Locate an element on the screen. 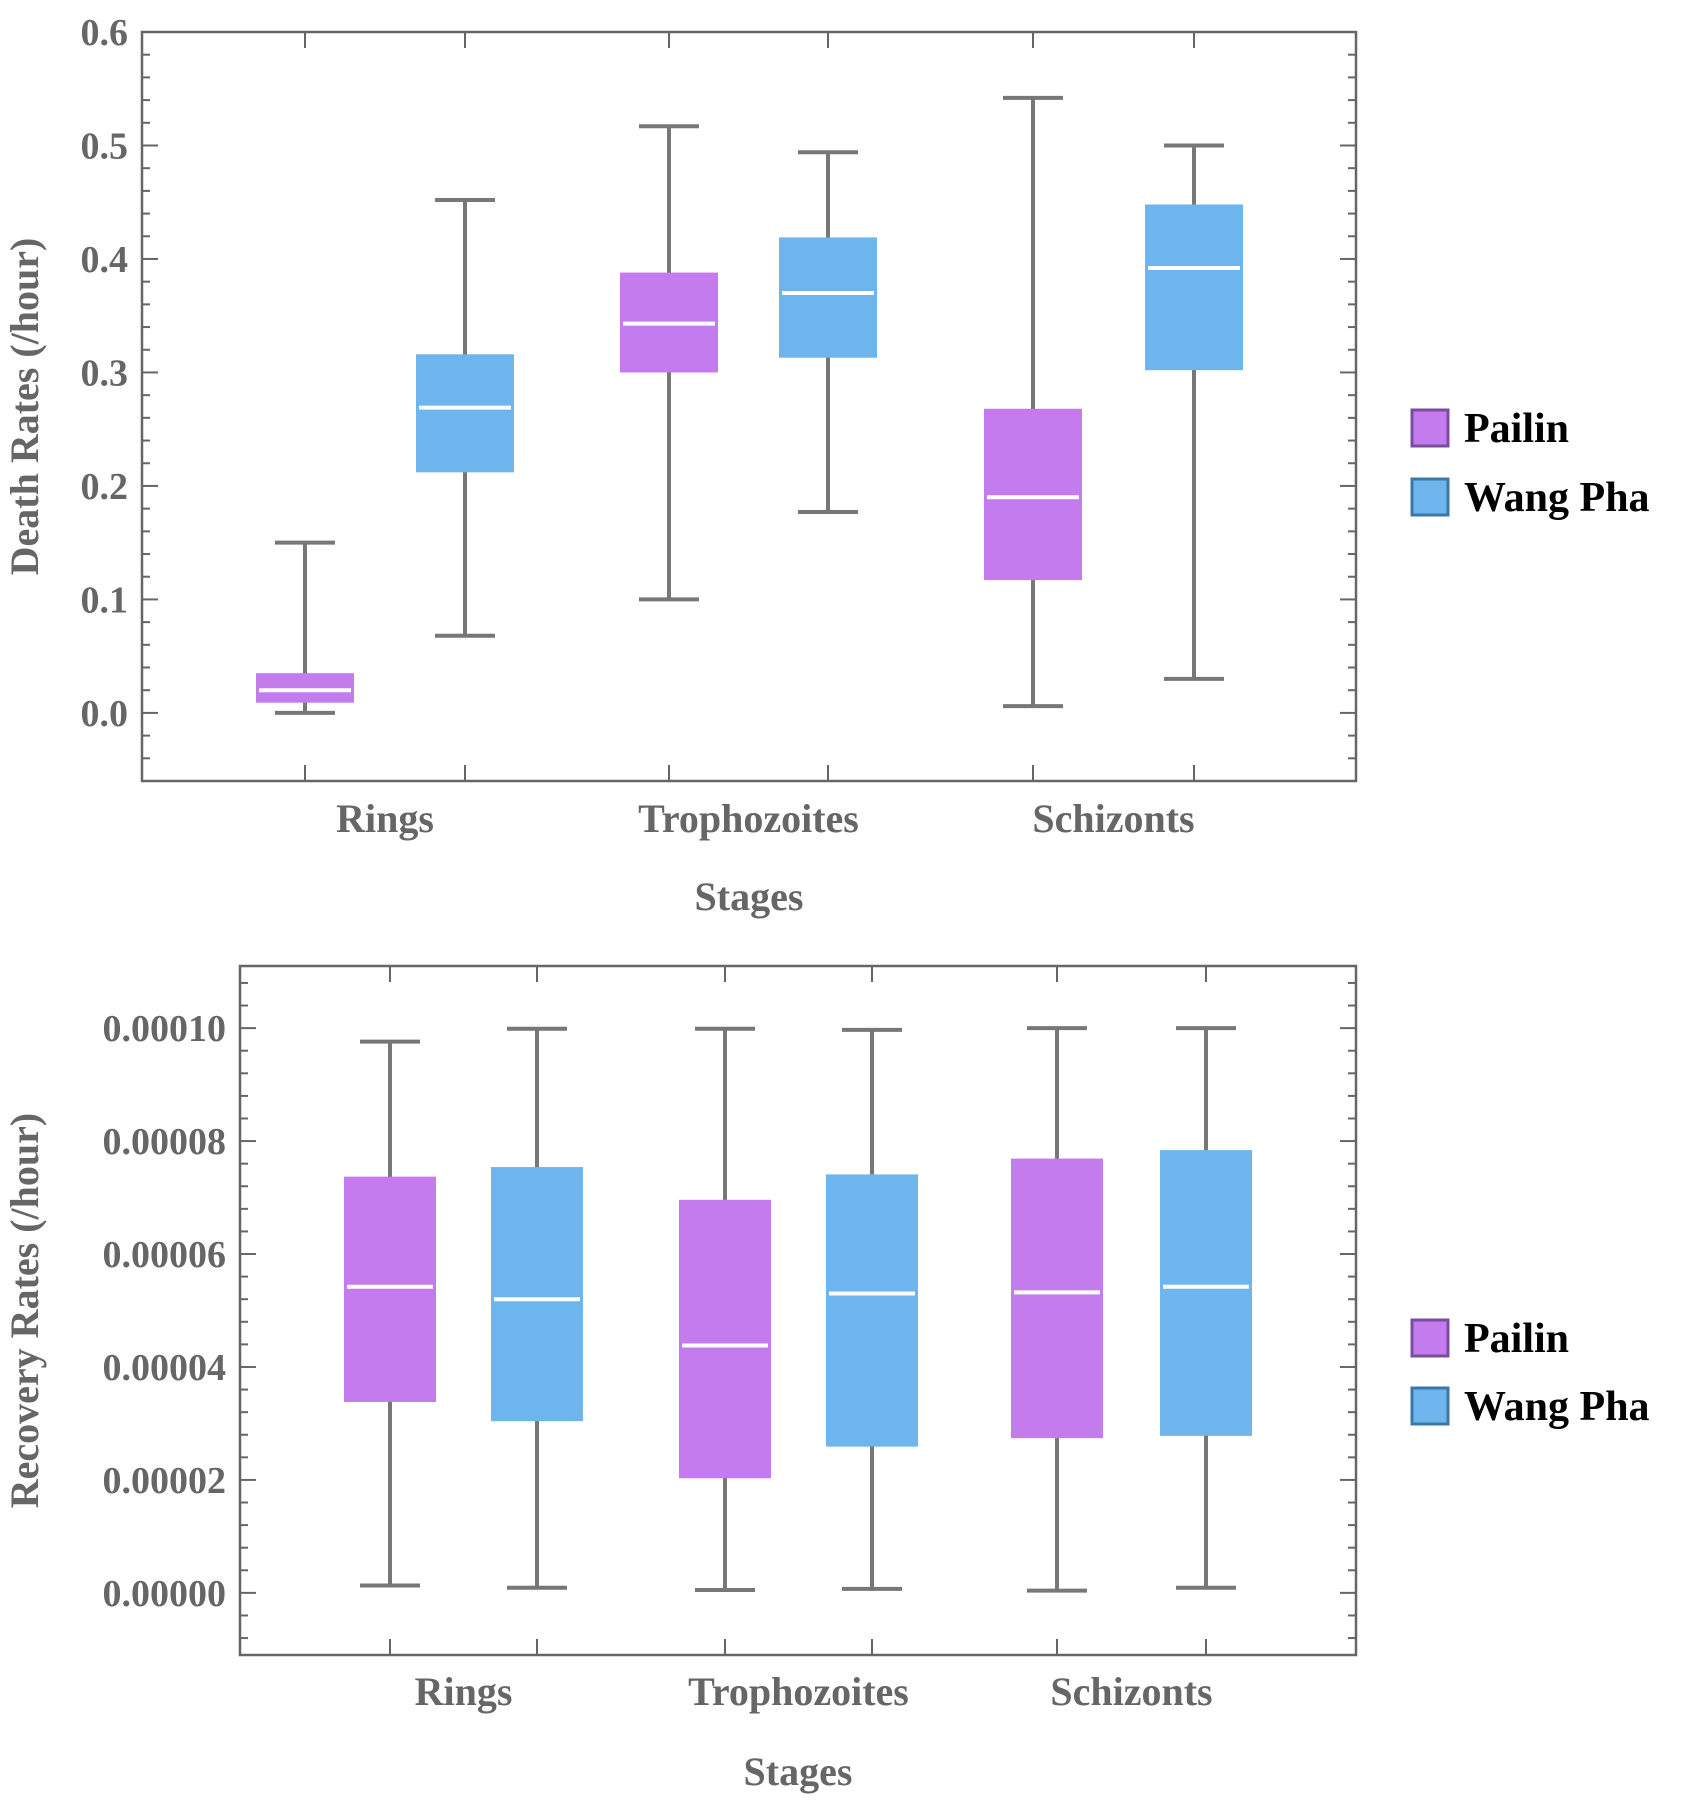  y-tick-label: 0.00000 is located at coordinates (165, 1594).